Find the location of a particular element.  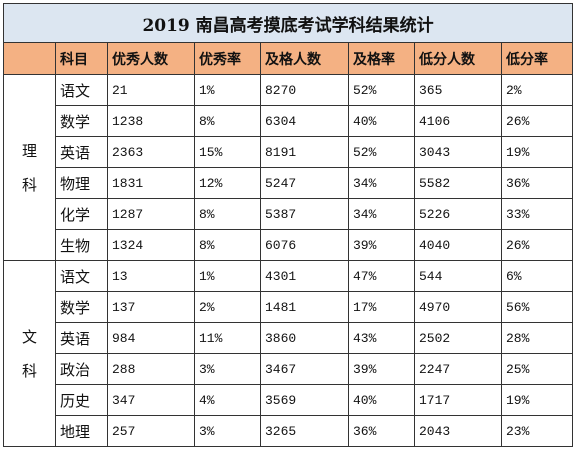

table-title: 2019 南昌高考摸底考试学科结果统计 is located at coordinates (288, 23).